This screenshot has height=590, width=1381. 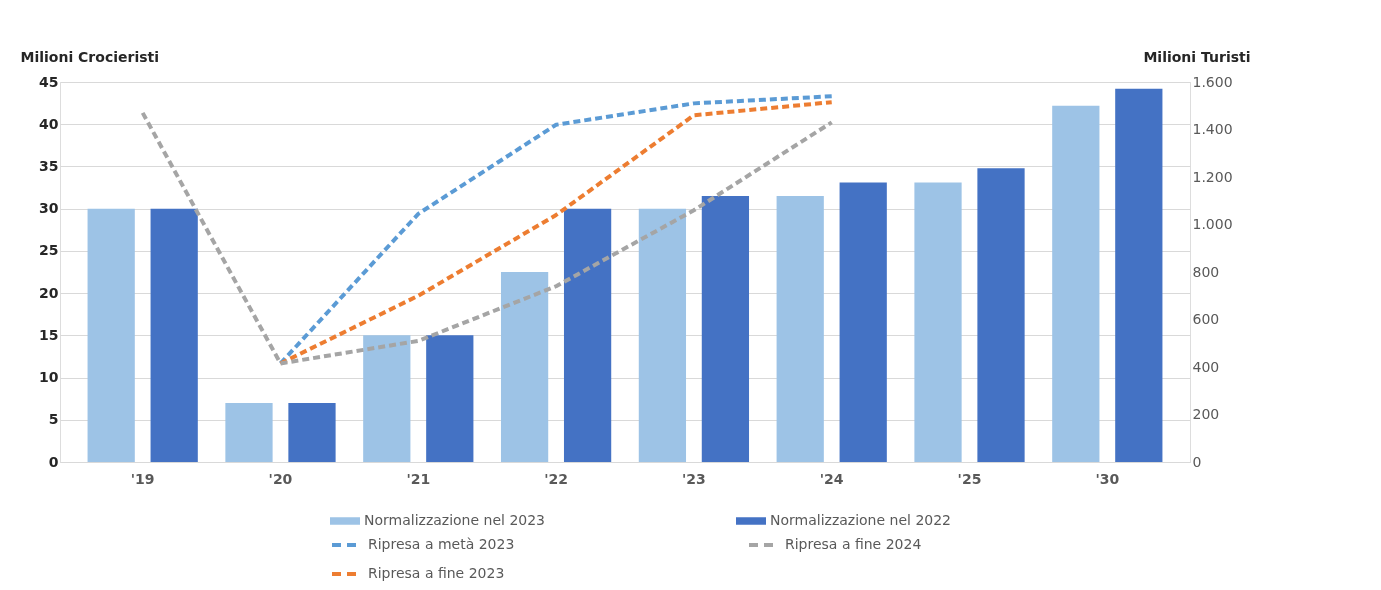 What do you see at coordinates (49, 377) in the screenshot?
I see `y-tick-label: 10` at bounding box center [49, 377].